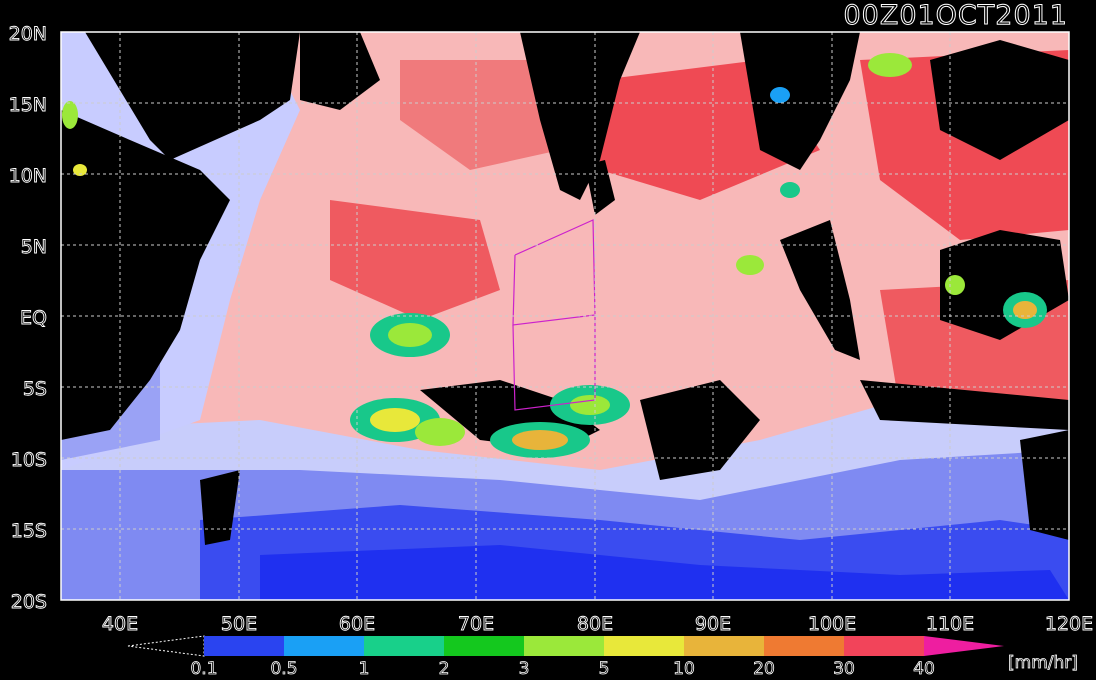 This screenshot has height=680, width=1096. What do you see at coordinates (700, 430) in the screenshot?
I see `land-southern-patch` at bounding box center [700, 430].